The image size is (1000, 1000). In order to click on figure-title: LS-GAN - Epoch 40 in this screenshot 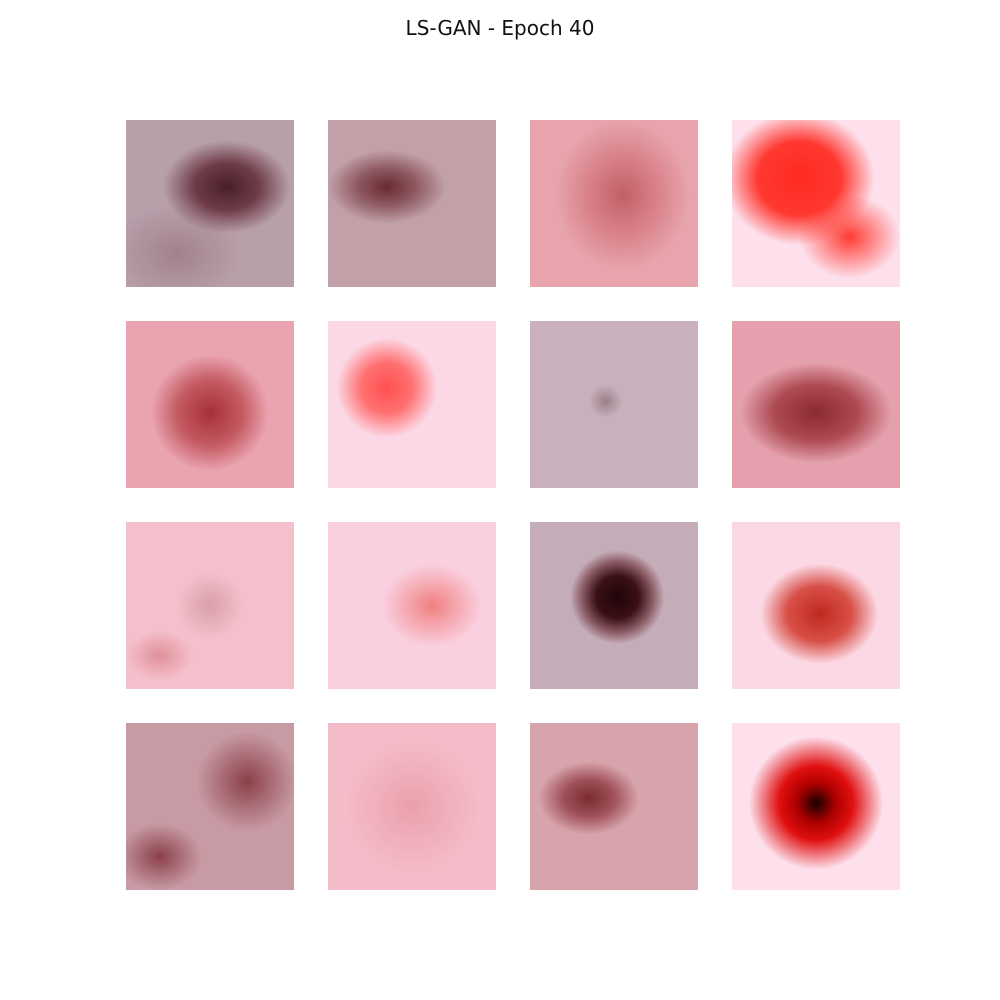, I will do `click(500, 28)`.